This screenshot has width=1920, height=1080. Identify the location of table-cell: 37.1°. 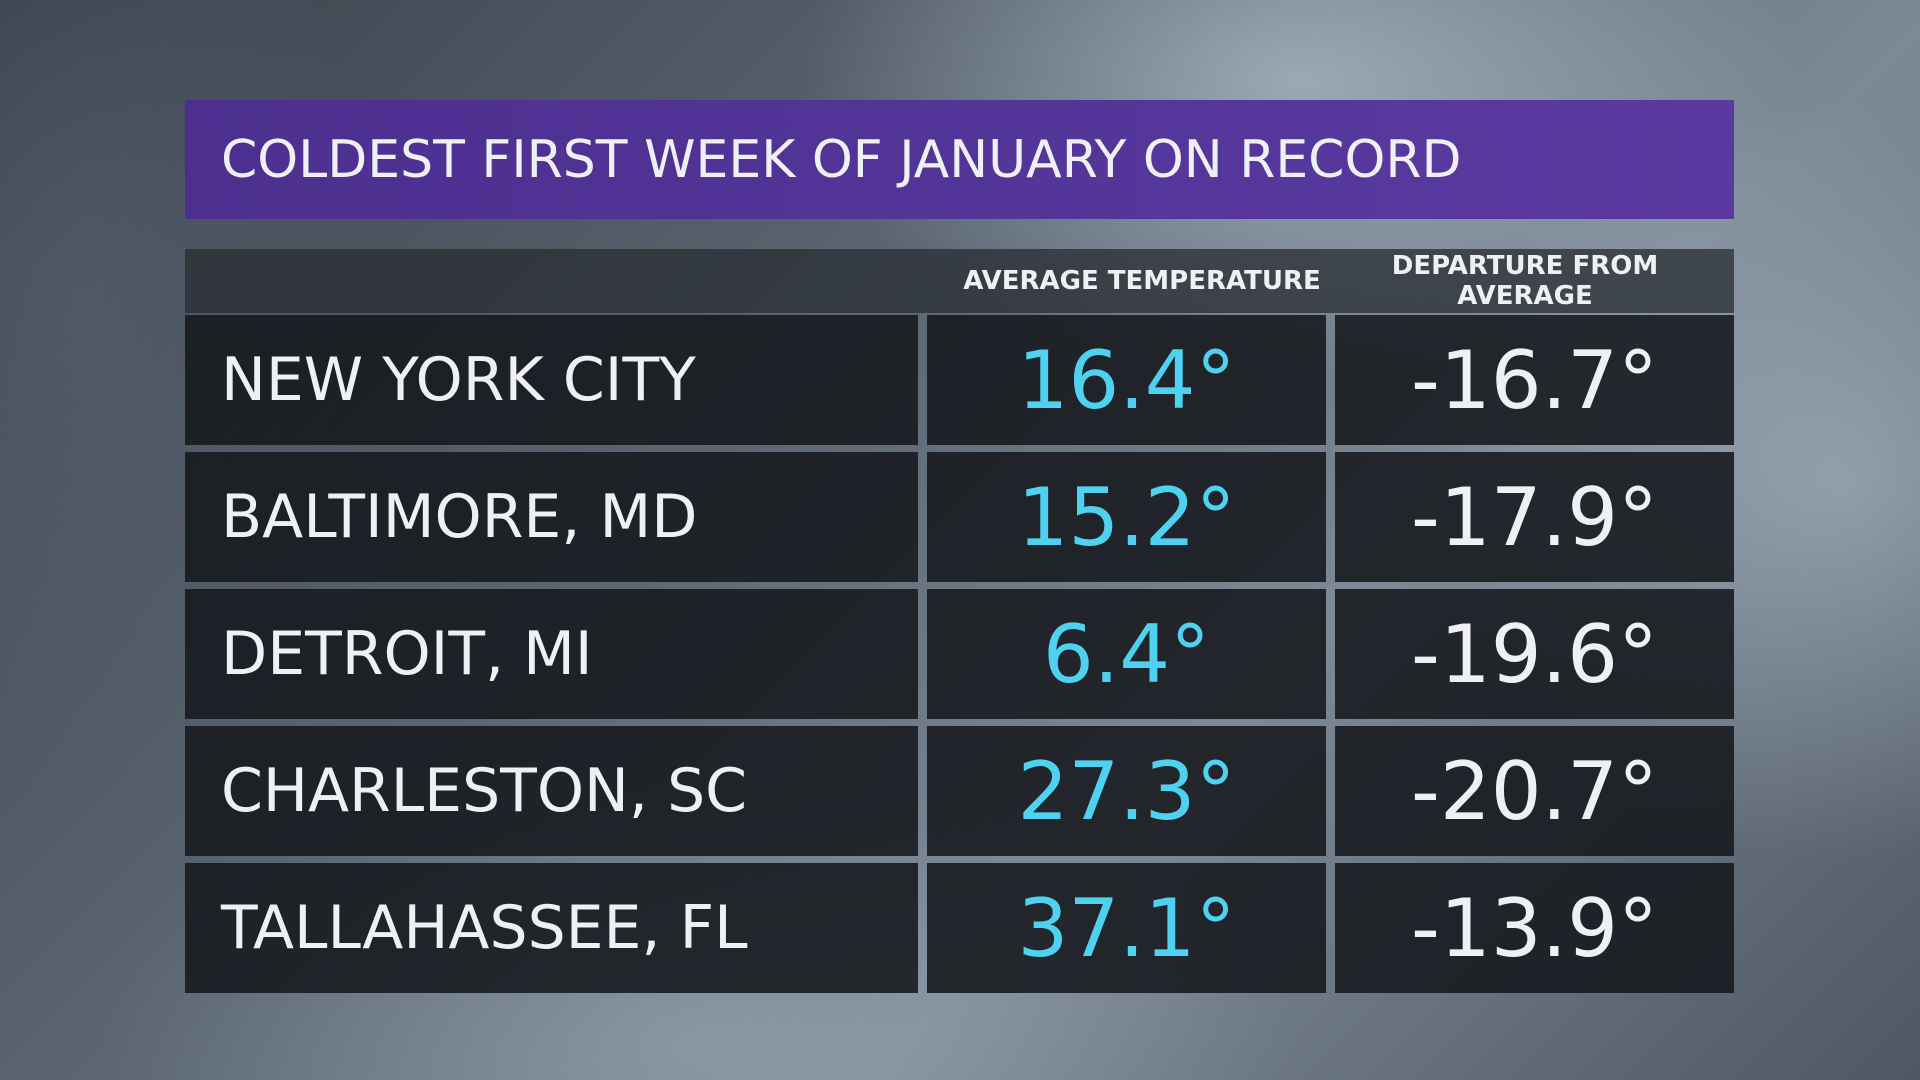
(1126, 928).